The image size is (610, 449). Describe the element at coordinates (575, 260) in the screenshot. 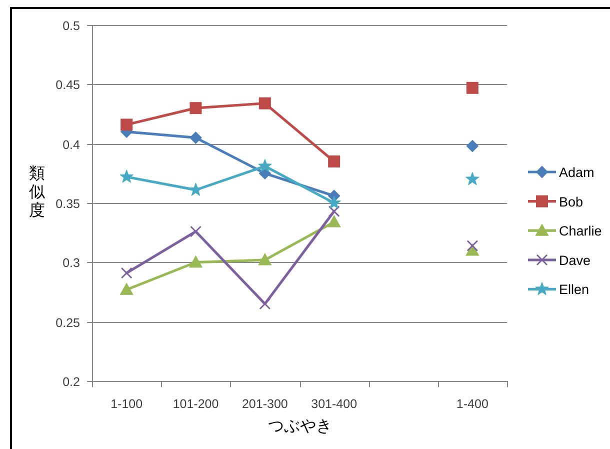

I see `legend-label: Dave` at that location.